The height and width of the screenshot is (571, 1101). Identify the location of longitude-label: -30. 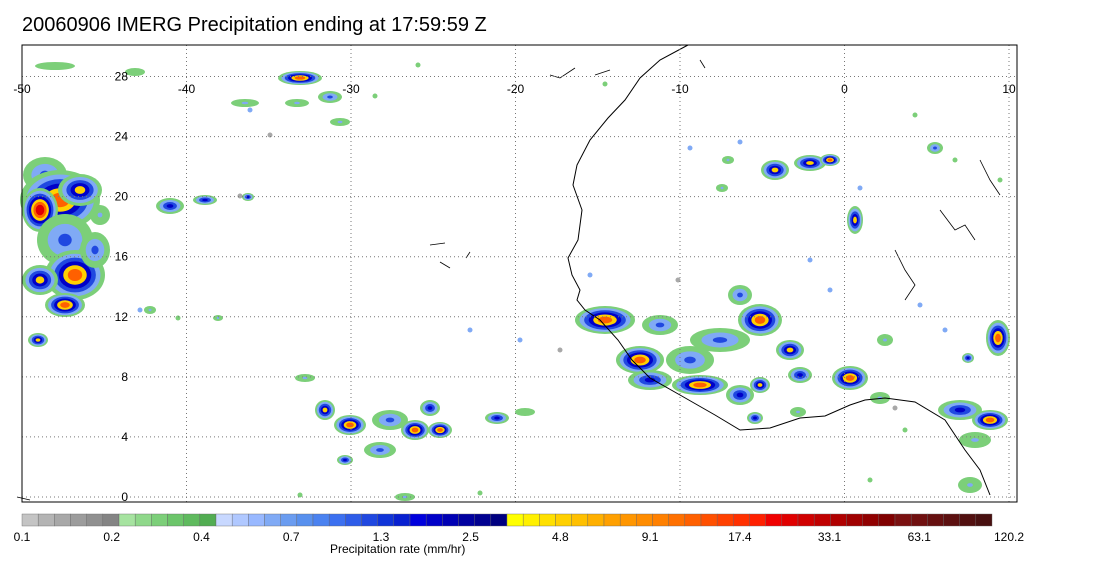
(351, 89).